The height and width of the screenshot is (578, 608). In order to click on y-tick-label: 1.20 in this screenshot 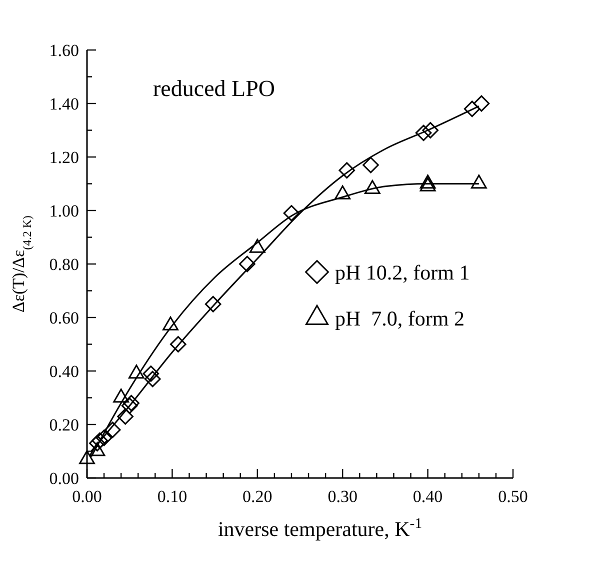, I will do `click(64, 157)`.